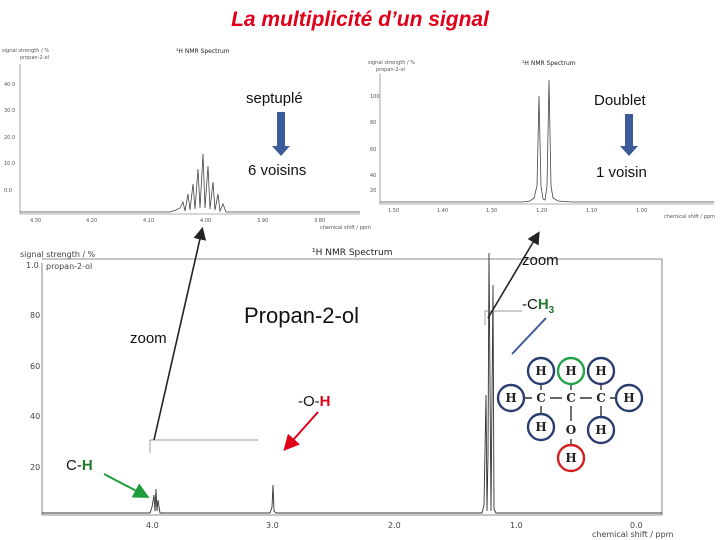 This screenshot has width=720, height=540. I want to click on spectrum-right-xtick: 1.00, so click(642, 211).